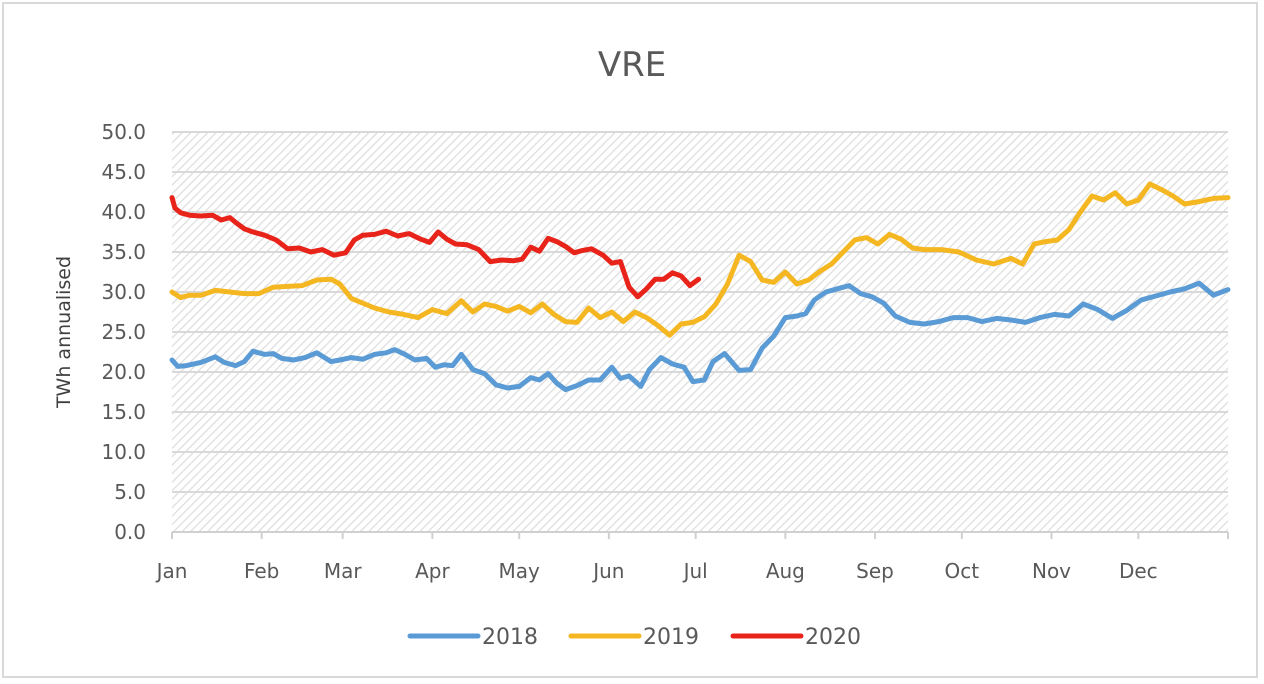  I want to click on legend-item-2019: 2019, so click(633, 637).